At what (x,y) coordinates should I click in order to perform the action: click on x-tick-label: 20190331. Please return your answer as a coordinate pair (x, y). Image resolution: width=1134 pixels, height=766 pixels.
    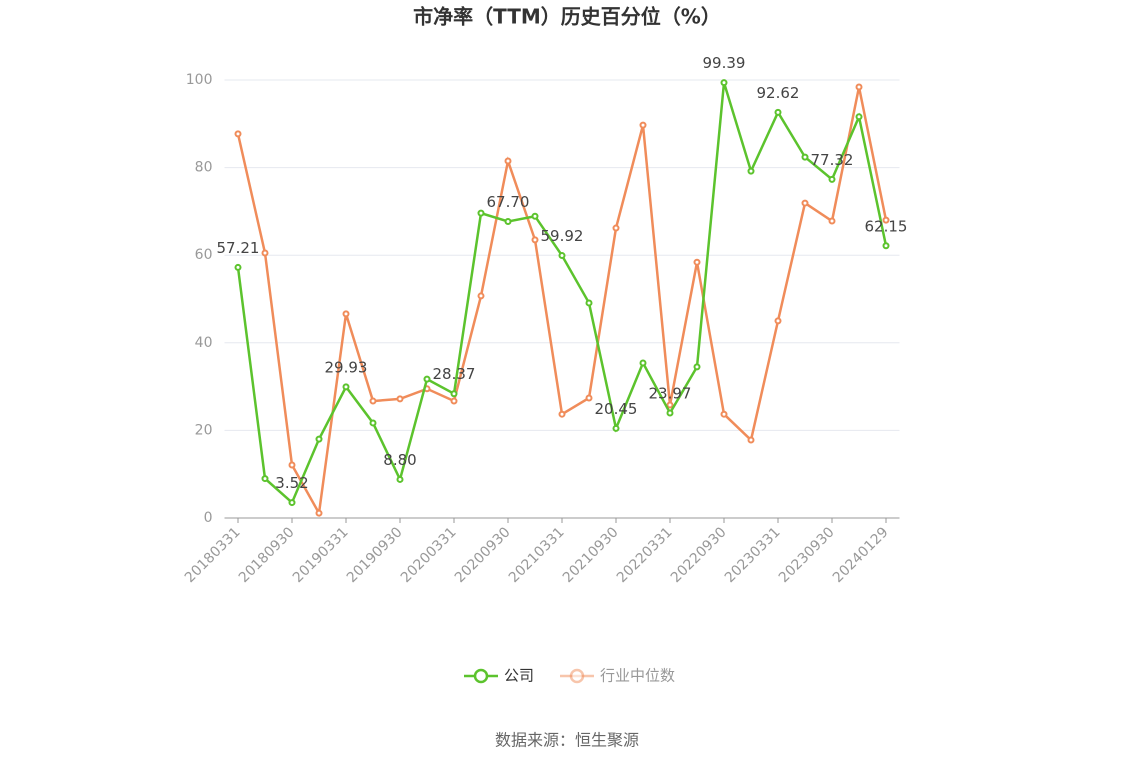
    Looking at the image, I should click on (321, 555).